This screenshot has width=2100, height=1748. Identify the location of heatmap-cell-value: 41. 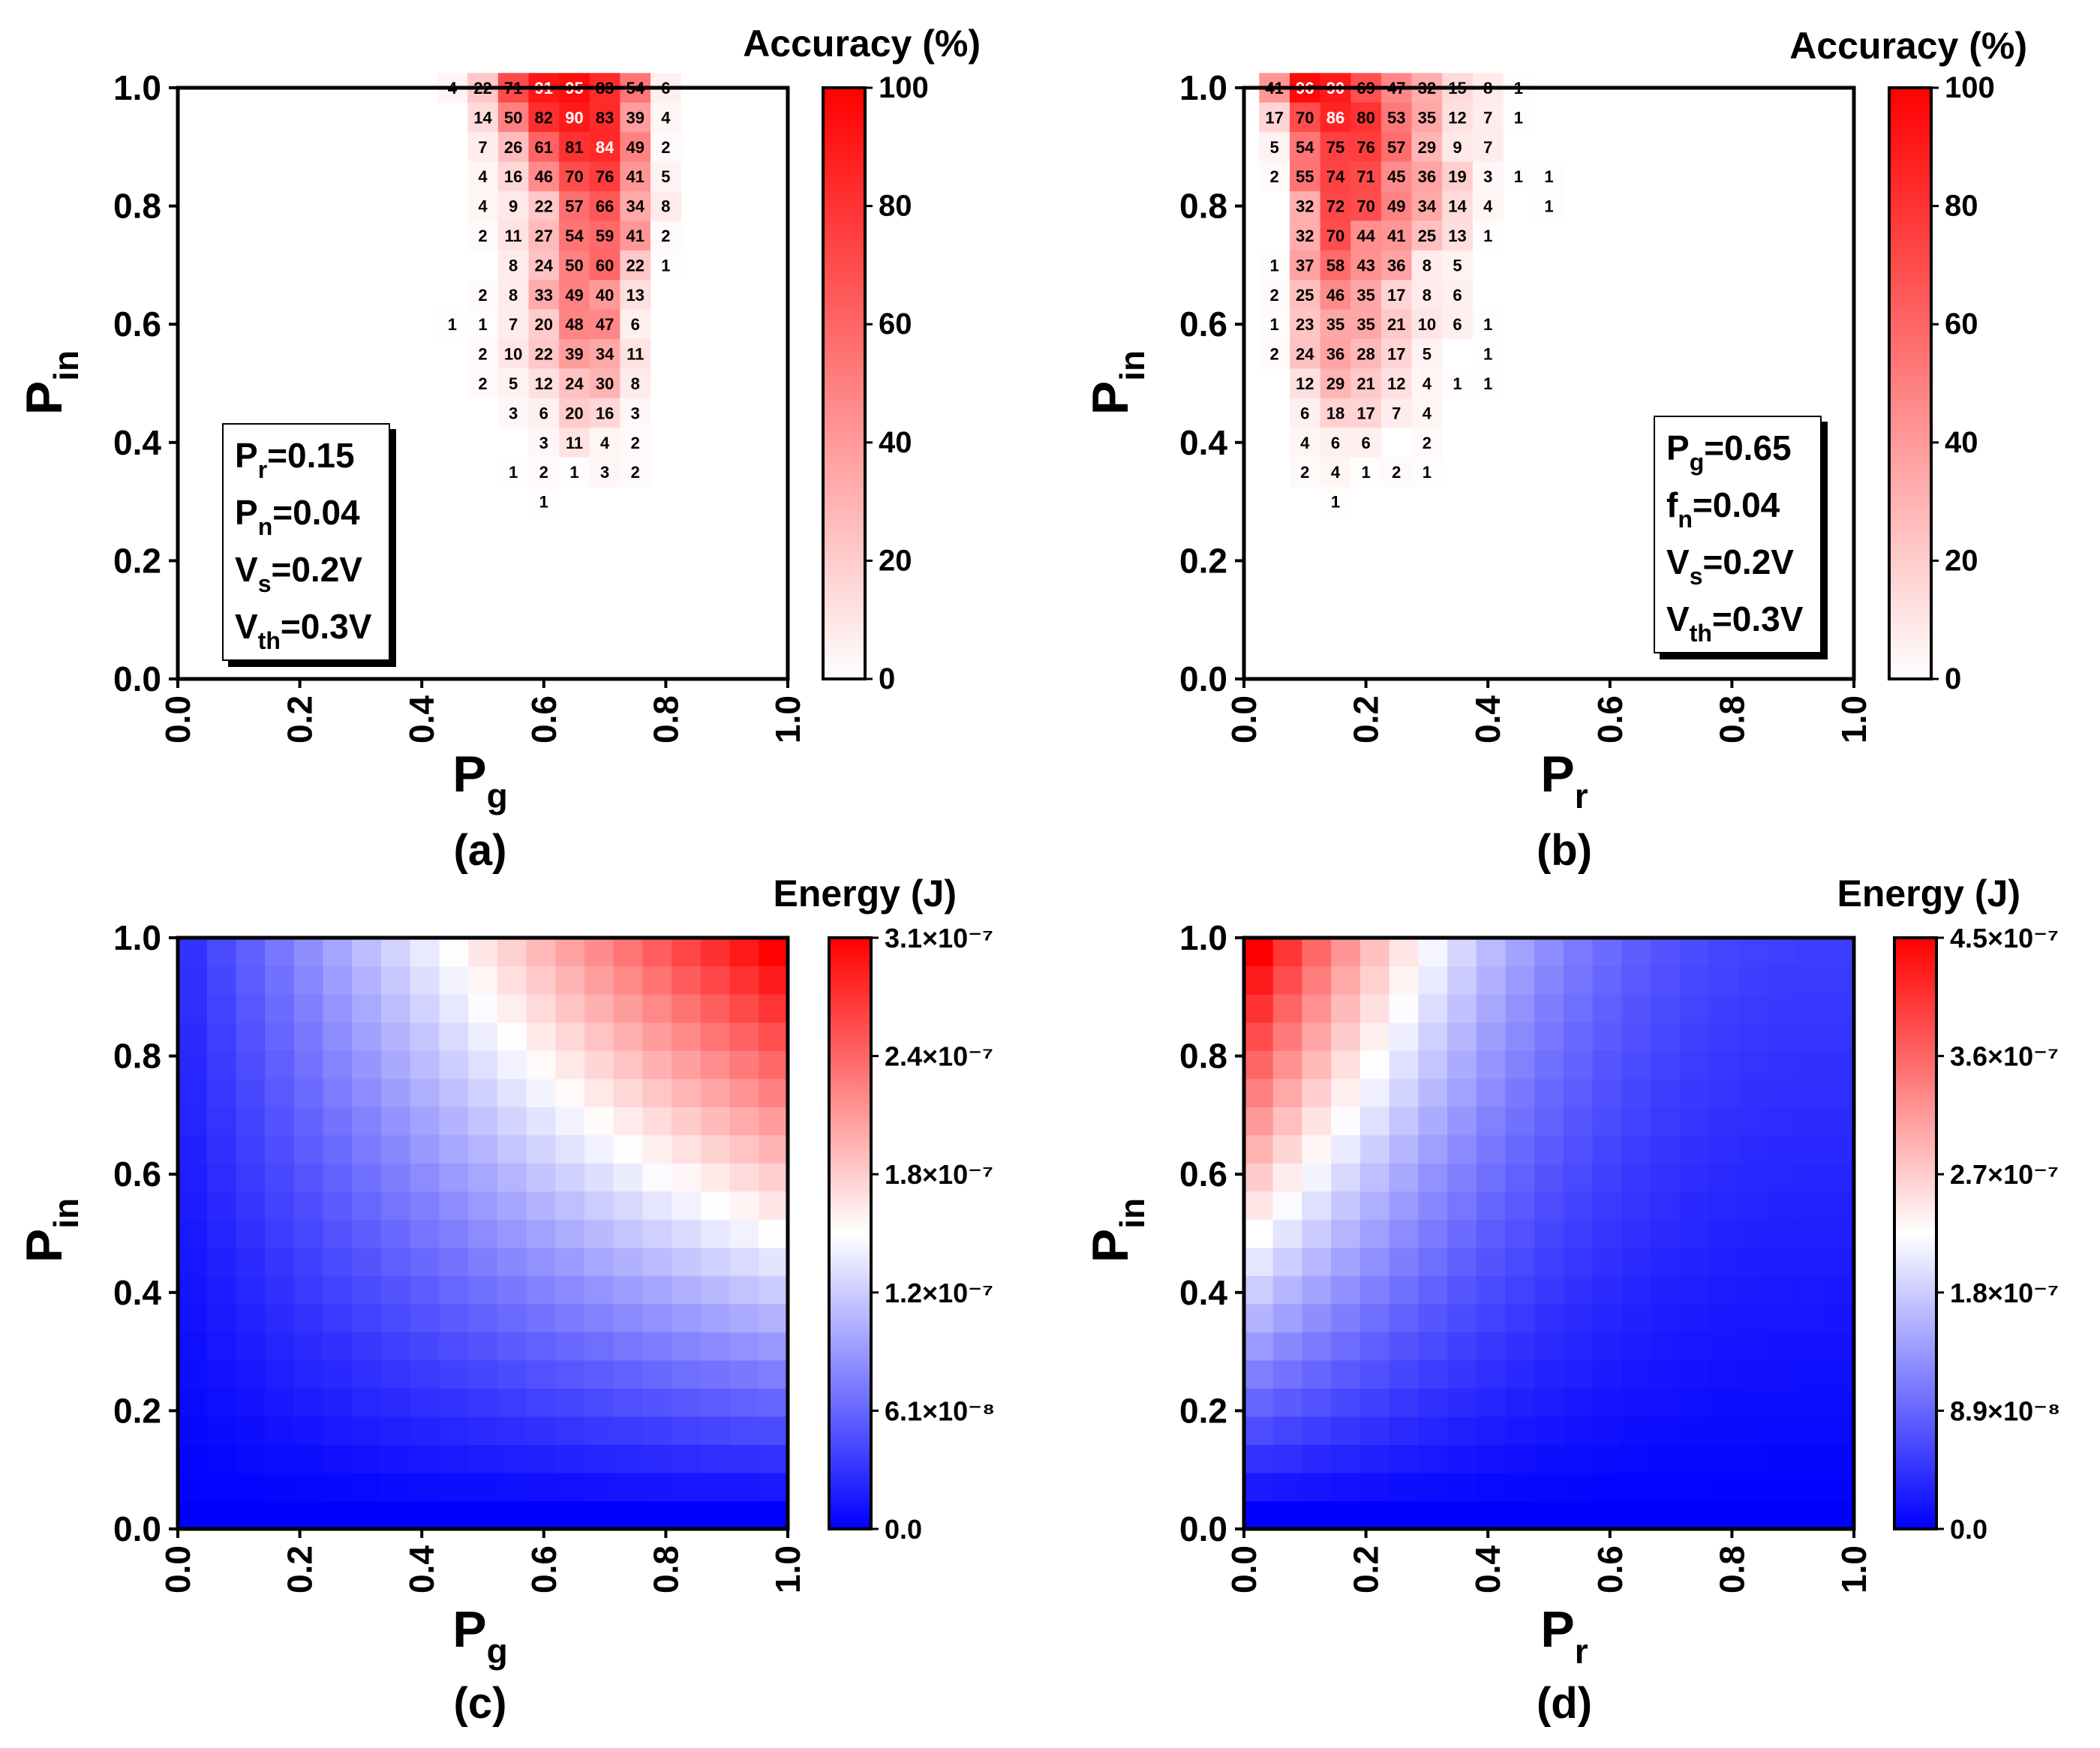
(635, 176).